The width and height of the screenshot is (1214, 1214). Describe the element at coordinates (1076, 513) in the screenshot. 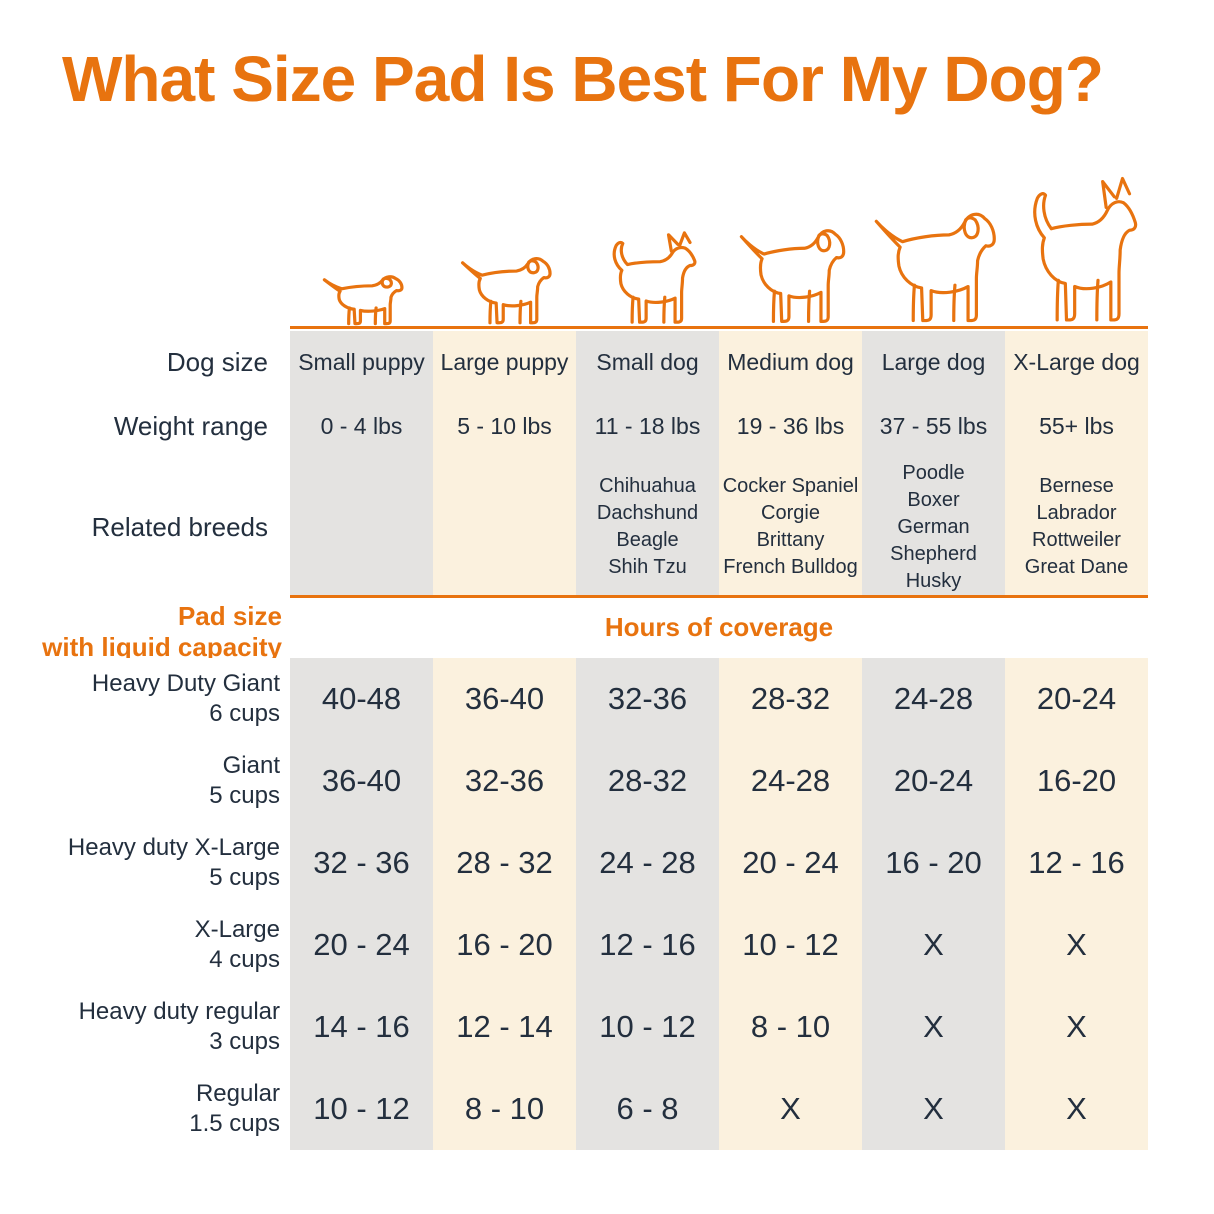

I see `breed-name: Labrador` at that location.